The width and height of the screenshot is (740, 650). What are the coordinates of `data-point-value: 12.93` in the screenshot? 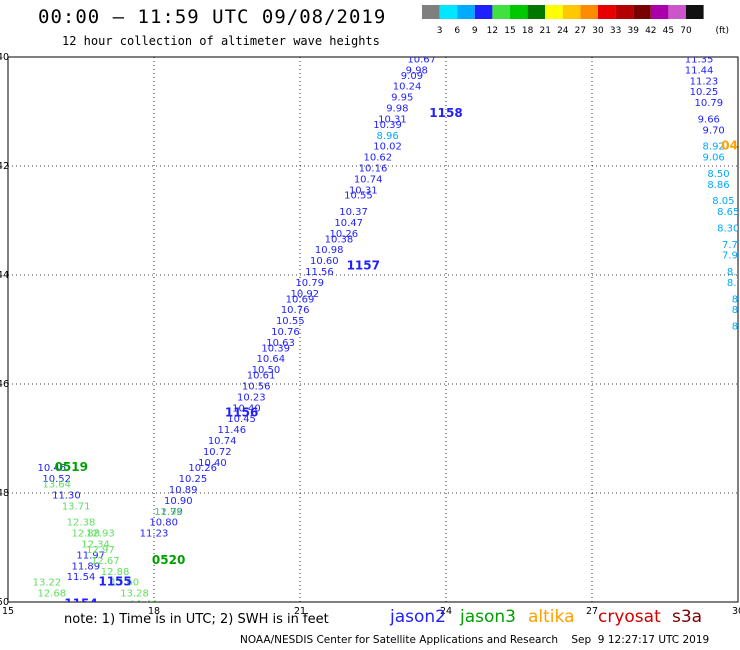 It's located at (100, 534).